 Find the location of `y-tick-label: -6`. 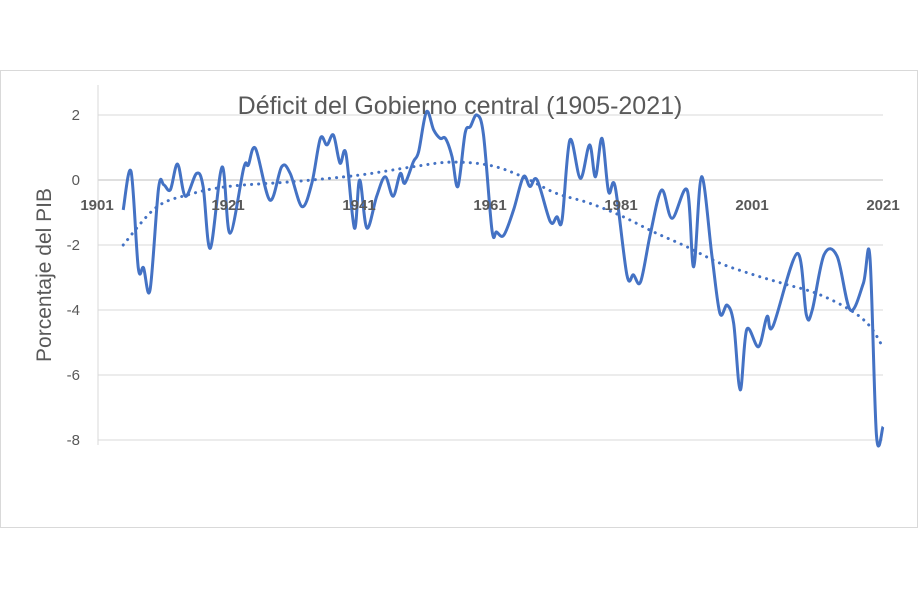

y-tick-label: -6 is located at coordinates (73, 375).